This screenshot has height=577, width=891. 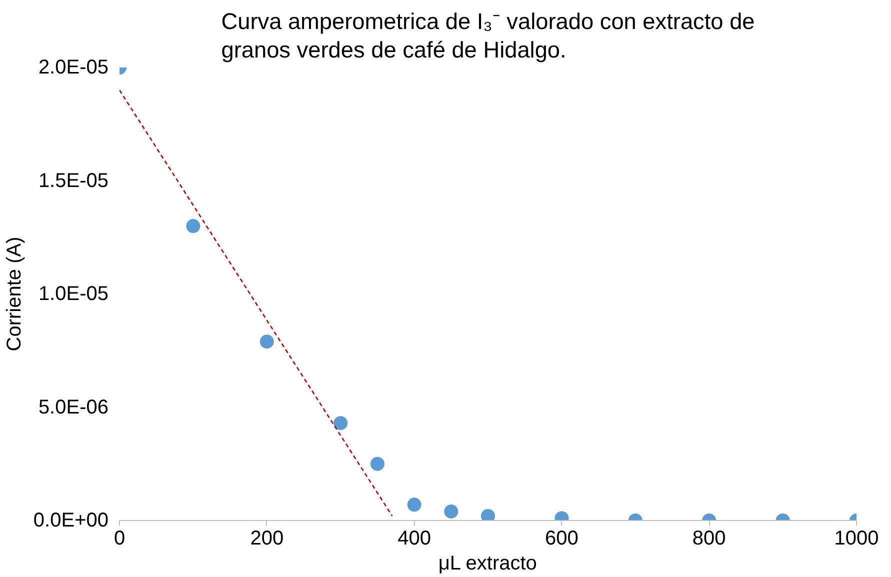 What do you see at coordinates (73, 407) in the screenshot?
I see `y-tick-label: 5.0E-06` at bounding box center [73, 407].